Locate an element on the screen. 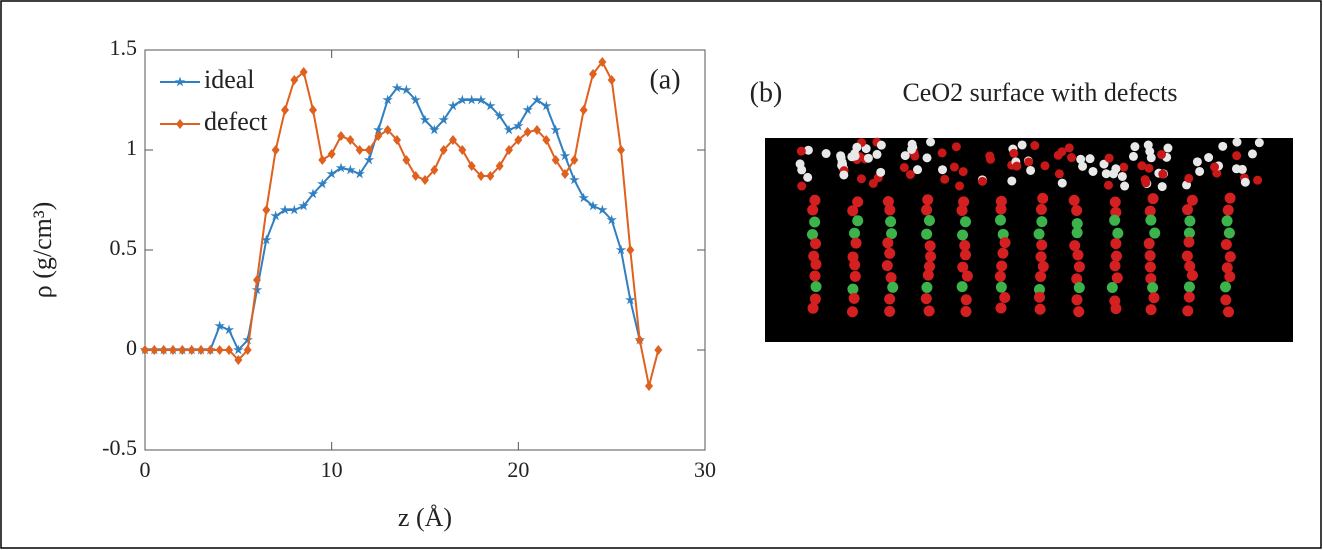 The width and height of the screenshot is (1323, 550). y-tick-label: 0.5 is located at coordinates (124, 247).